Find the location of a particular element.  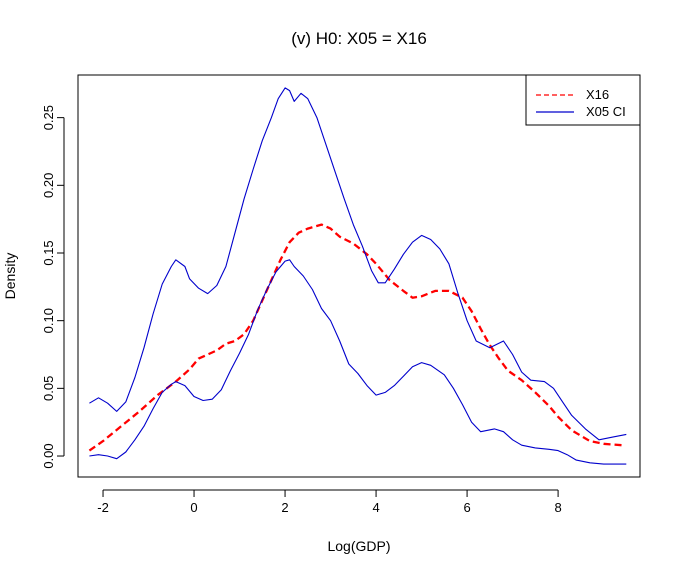

legend-box is located at coordinates (583, 100).